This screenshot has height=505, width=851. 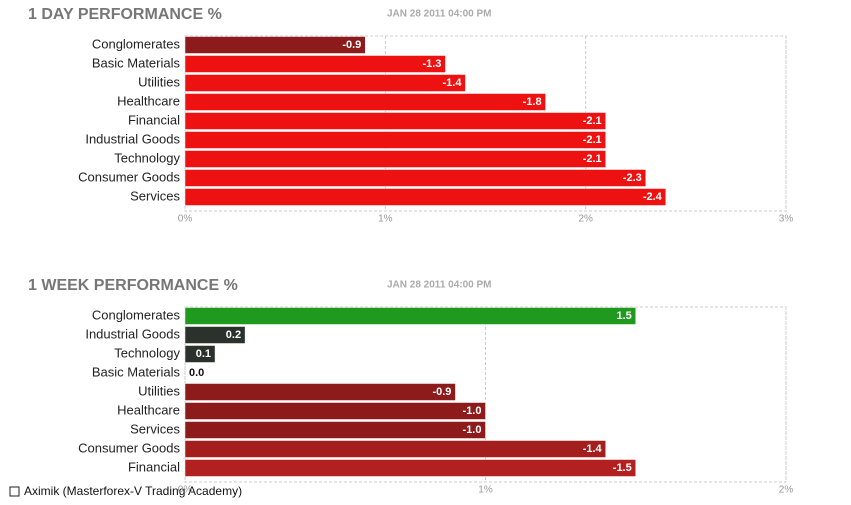 What do you see at coordinates (632, 178) in the screenshot?
I see `value-label: -2.3` at bounding box center [632, 178].